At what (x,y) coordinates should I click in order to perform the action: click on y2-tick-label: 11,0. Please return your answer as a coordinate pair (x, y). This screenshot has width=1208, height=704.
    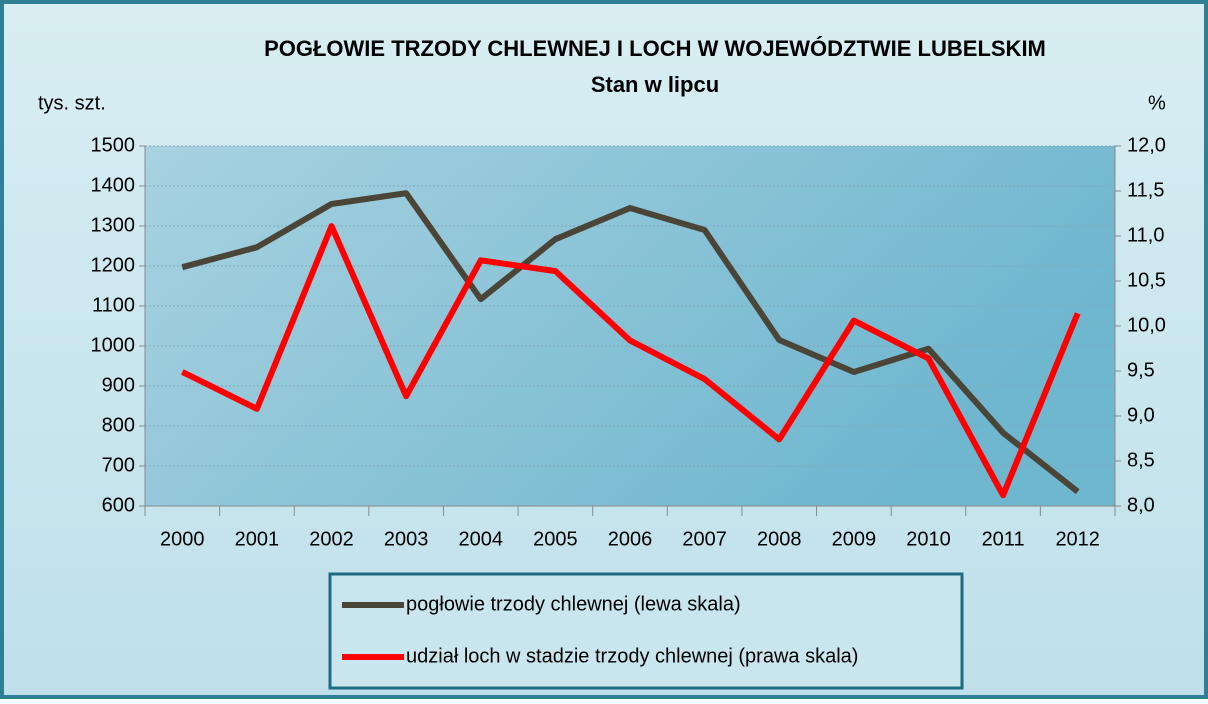
    Looking at the image, I should click on (1145, 235).